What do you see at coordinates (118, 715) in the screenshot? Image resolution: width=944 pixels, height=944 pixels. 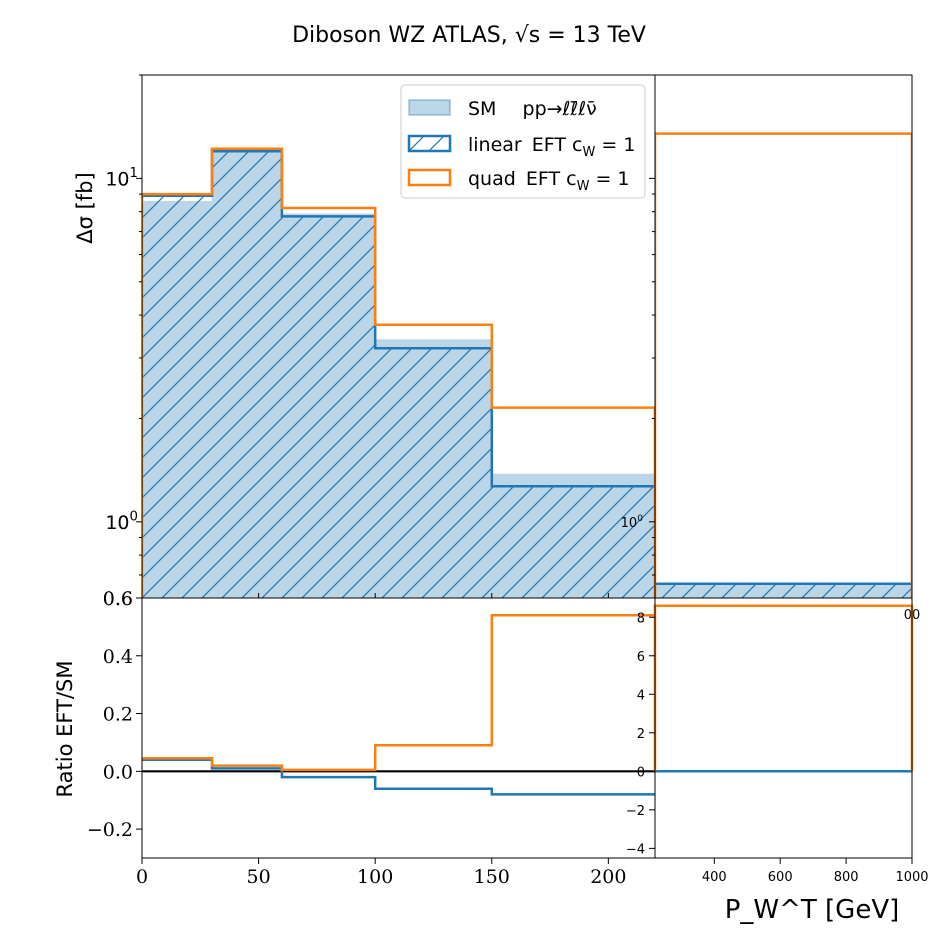 I see `y-tick-label: 0.2` at bounding box center [118, 715].